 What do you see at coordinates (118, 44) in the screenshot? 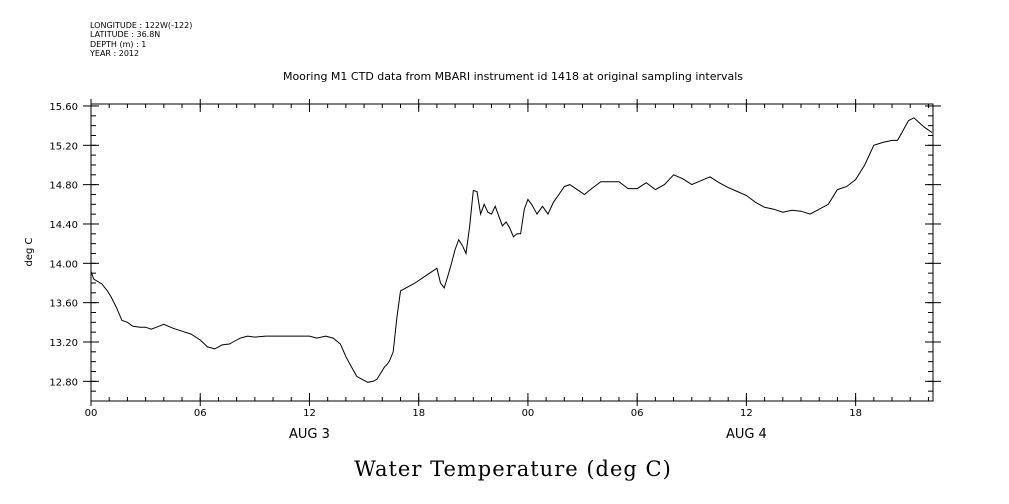
I see `depth-label: DEPTH (m) : 1` at bounding box center [118, 44].